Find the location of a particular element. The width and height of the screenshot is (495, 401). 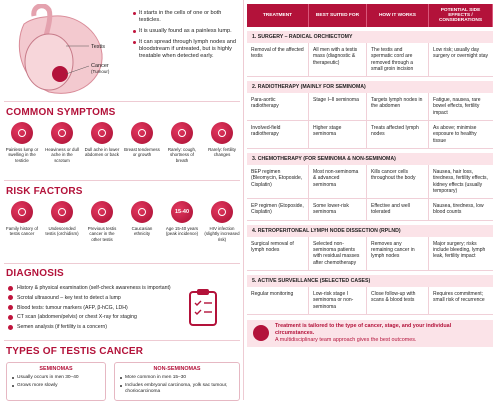

table-cell: Close follow-up with scans & blood tests is located at coordinates (398, 300).